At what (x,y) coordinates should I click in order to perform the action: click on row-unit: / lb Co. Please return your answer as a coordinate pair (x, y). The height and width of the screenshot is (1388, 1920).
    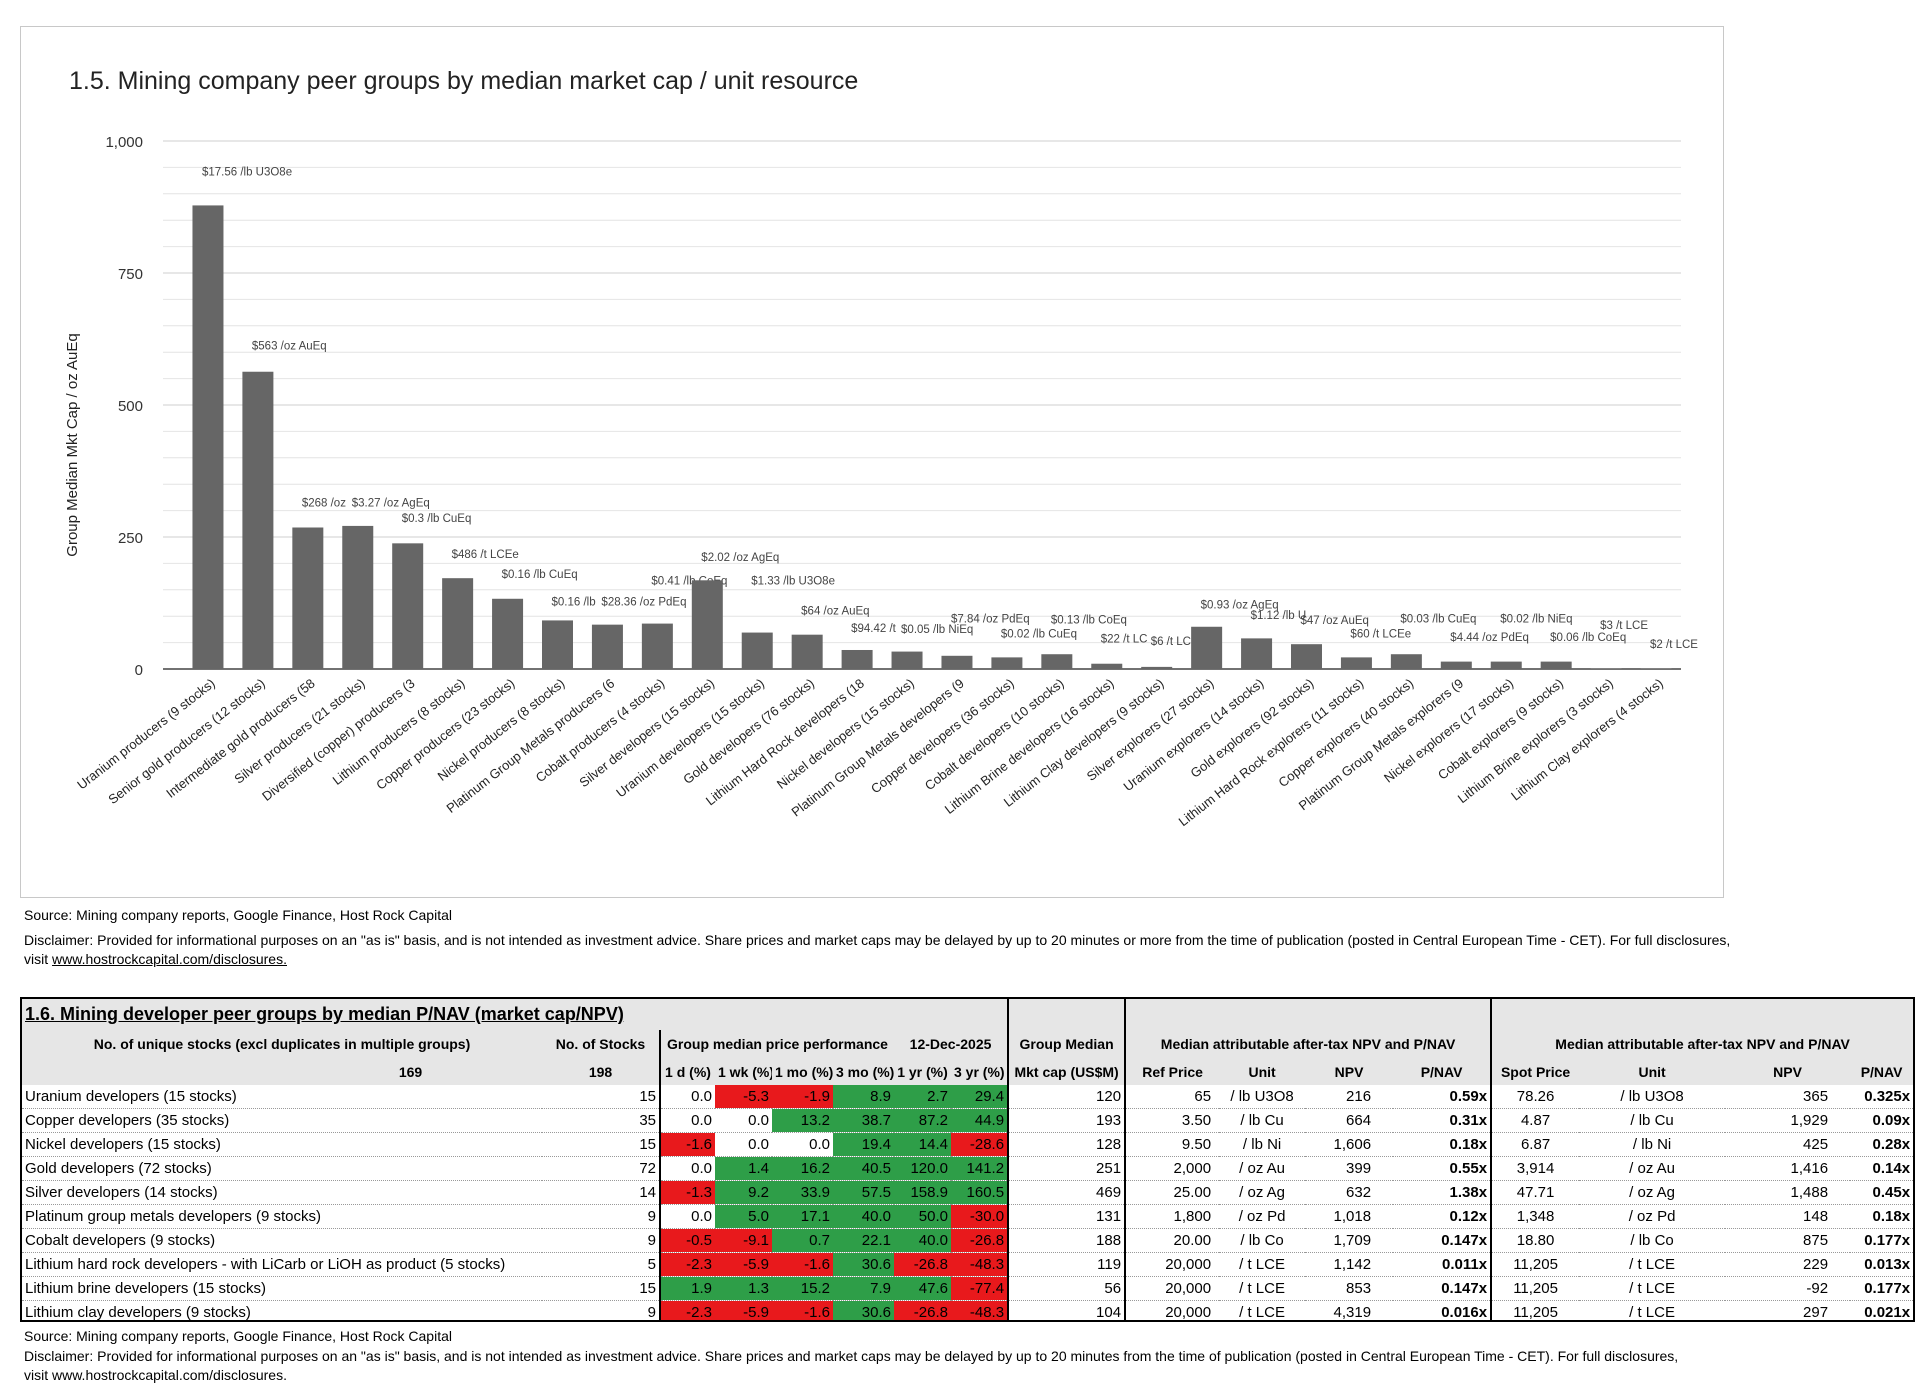
    Looking at the image, I should click on (1262, 1240).